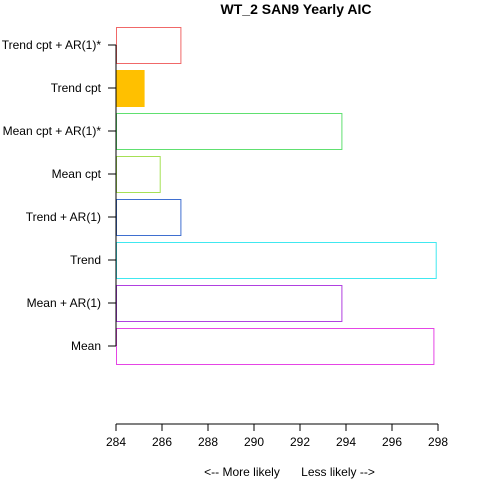 The height and width of the screenshot is (480, 480). What do you see at coordinates (116, 442) in the screenshot?
I see `x-tick-label-284: 284` at bounding box center [116, 442].